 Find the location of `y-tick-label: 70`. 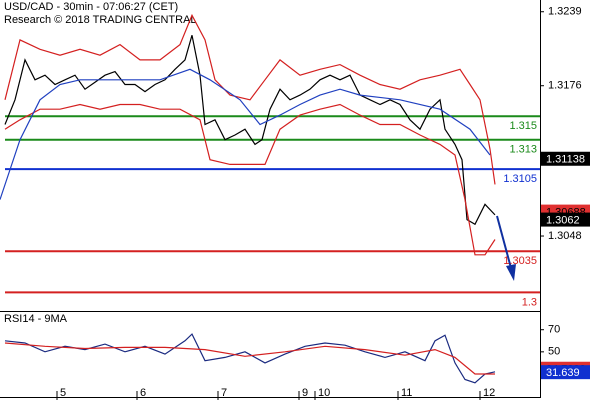

y-tick-label: 70 is located at coordinates (554, 330).